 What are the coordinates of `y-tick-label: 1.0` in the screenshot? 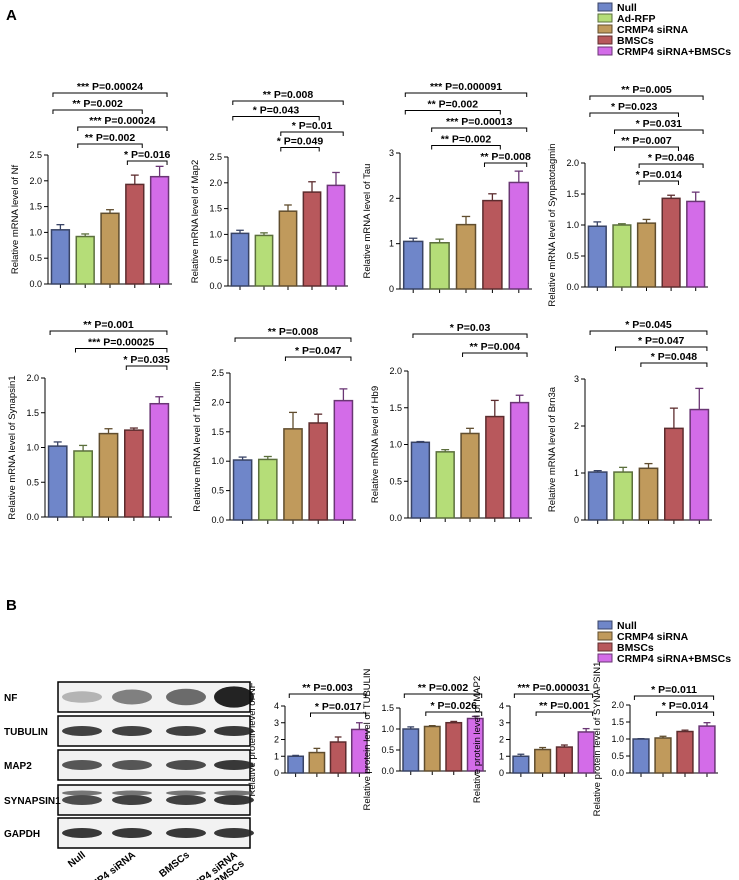 It's located at (395, 445).